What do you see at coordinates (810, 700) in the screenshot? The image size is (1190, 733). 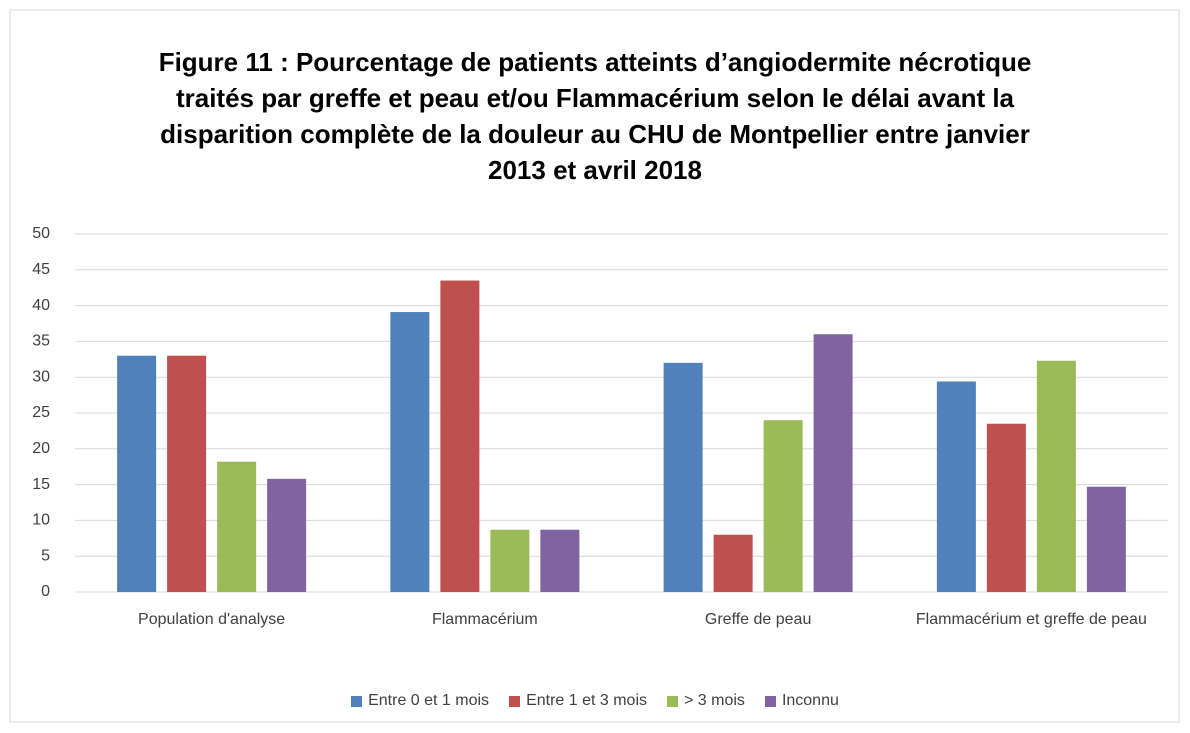 I see `legend-label: Inconnu` at bounding box center [810, 700].